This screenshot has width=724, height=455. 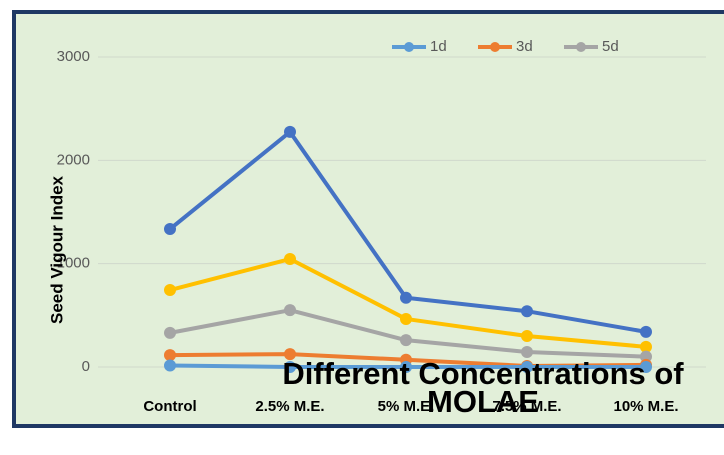 What do you see at coordinates (169, 406) in the screenshot?
I see `x-tick-label: Control` at bounding box center [169, 406].